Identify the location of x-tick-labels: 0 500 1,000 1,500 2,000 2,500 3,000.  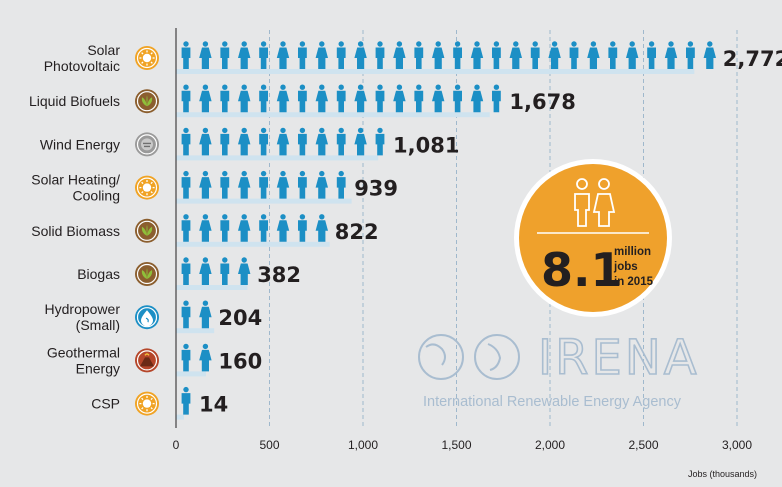
(463, 445).